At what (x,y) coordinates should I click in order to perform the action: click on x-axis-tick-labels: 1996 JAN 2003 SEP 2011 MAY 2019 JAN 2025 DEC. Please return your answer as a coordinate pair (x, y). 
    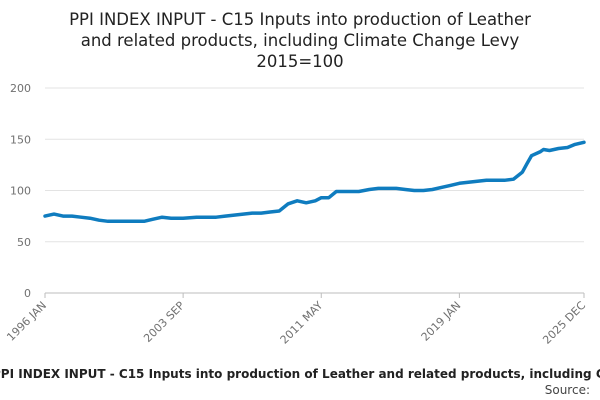
    Looking at the image, I should click on (296, 320).